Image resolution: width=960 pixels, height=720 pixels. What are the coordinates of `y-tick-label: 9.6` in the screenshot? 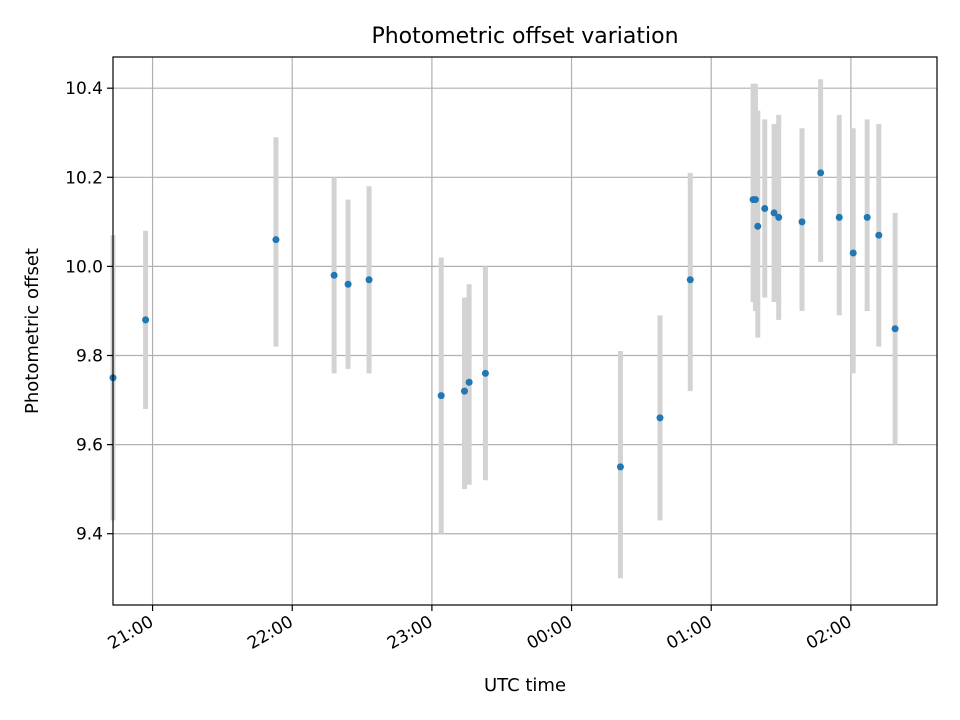 It's located at (89, 446).